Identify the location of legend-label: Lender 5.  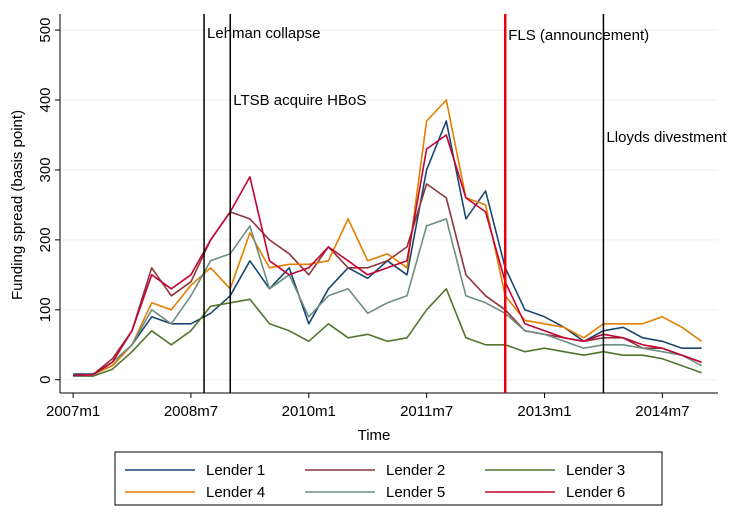
(415, 492).